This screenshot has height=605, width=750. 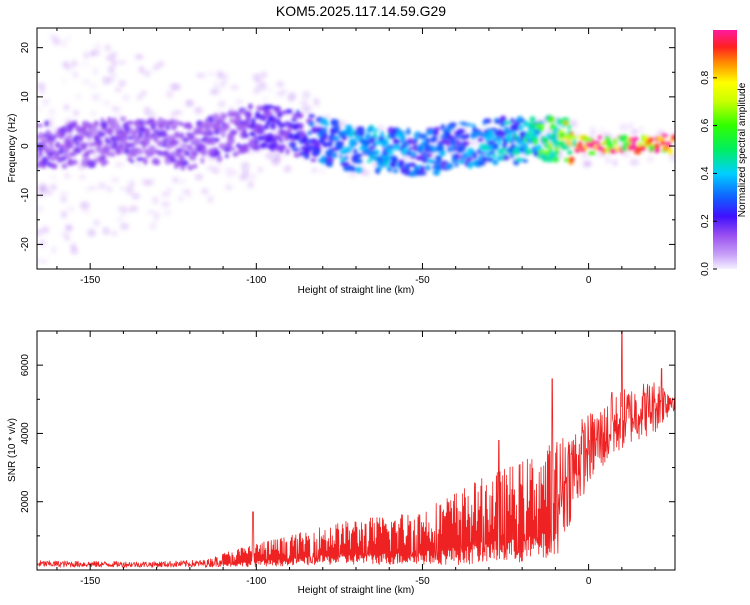 What do you see at coordinates (589, 280) in the screenshot?
I see `x-tick-label: 0` at bounding box center [589, 280].